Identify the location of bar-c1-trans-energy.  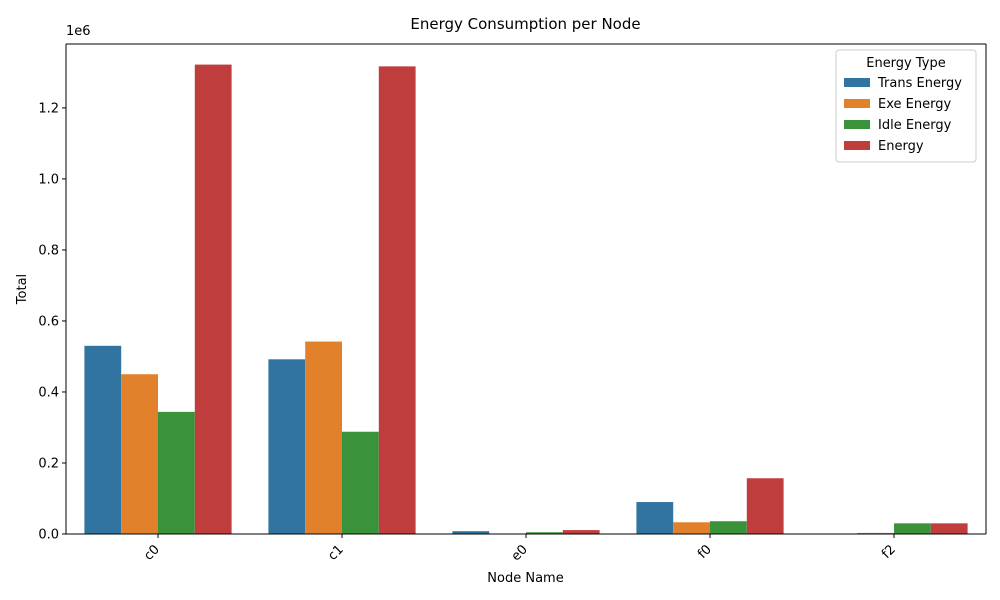
(287, 446).